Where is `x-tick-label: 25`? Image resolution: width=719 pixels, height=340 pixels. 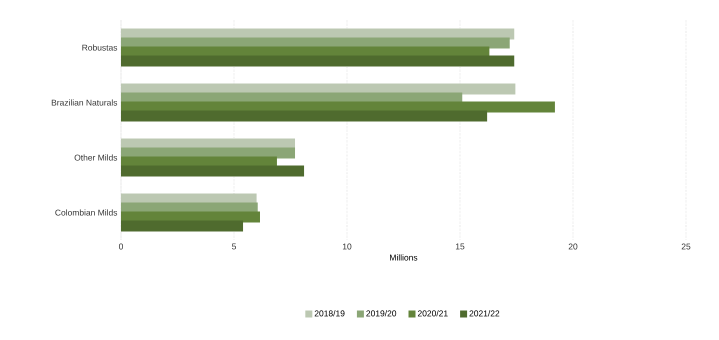
x-tick-label: 25 is located at coordinates (686, 247).